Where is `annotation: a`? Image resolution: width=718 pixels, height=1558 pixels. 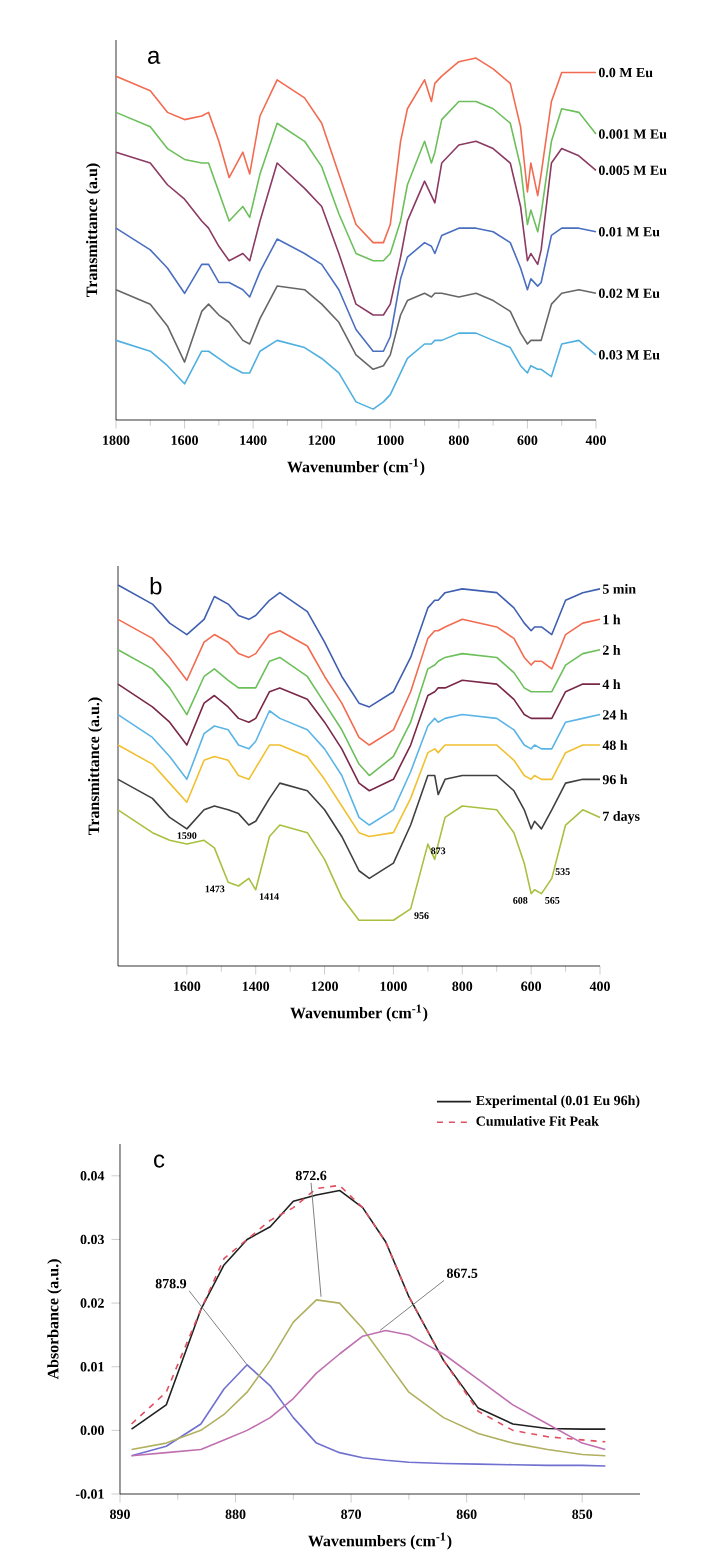
annotation: a is located at coordinates (154, 57).